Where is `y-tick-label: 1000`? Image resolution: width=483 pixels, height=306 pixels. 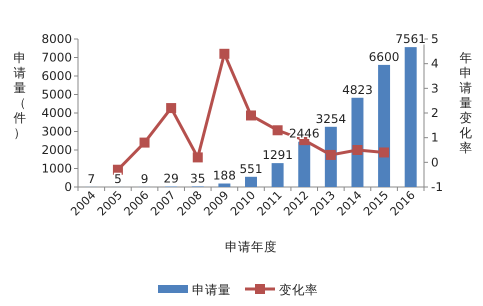 y-tick-label: 1000 is located at coordinates (56, 169).